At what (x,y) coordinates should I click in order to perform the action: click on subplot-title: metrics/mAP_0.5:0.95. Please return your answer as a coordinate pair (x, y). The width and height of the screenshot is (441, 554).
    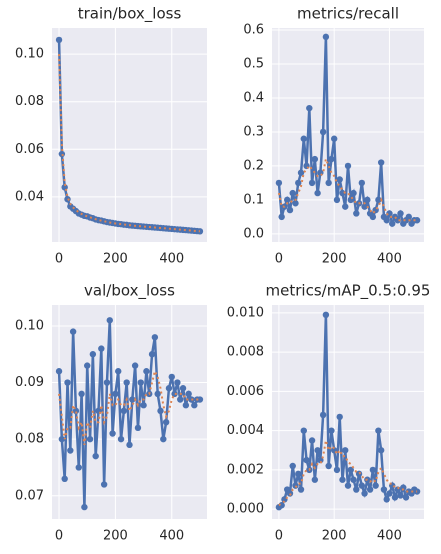
    Looking at the image, I should click on (348, 291).